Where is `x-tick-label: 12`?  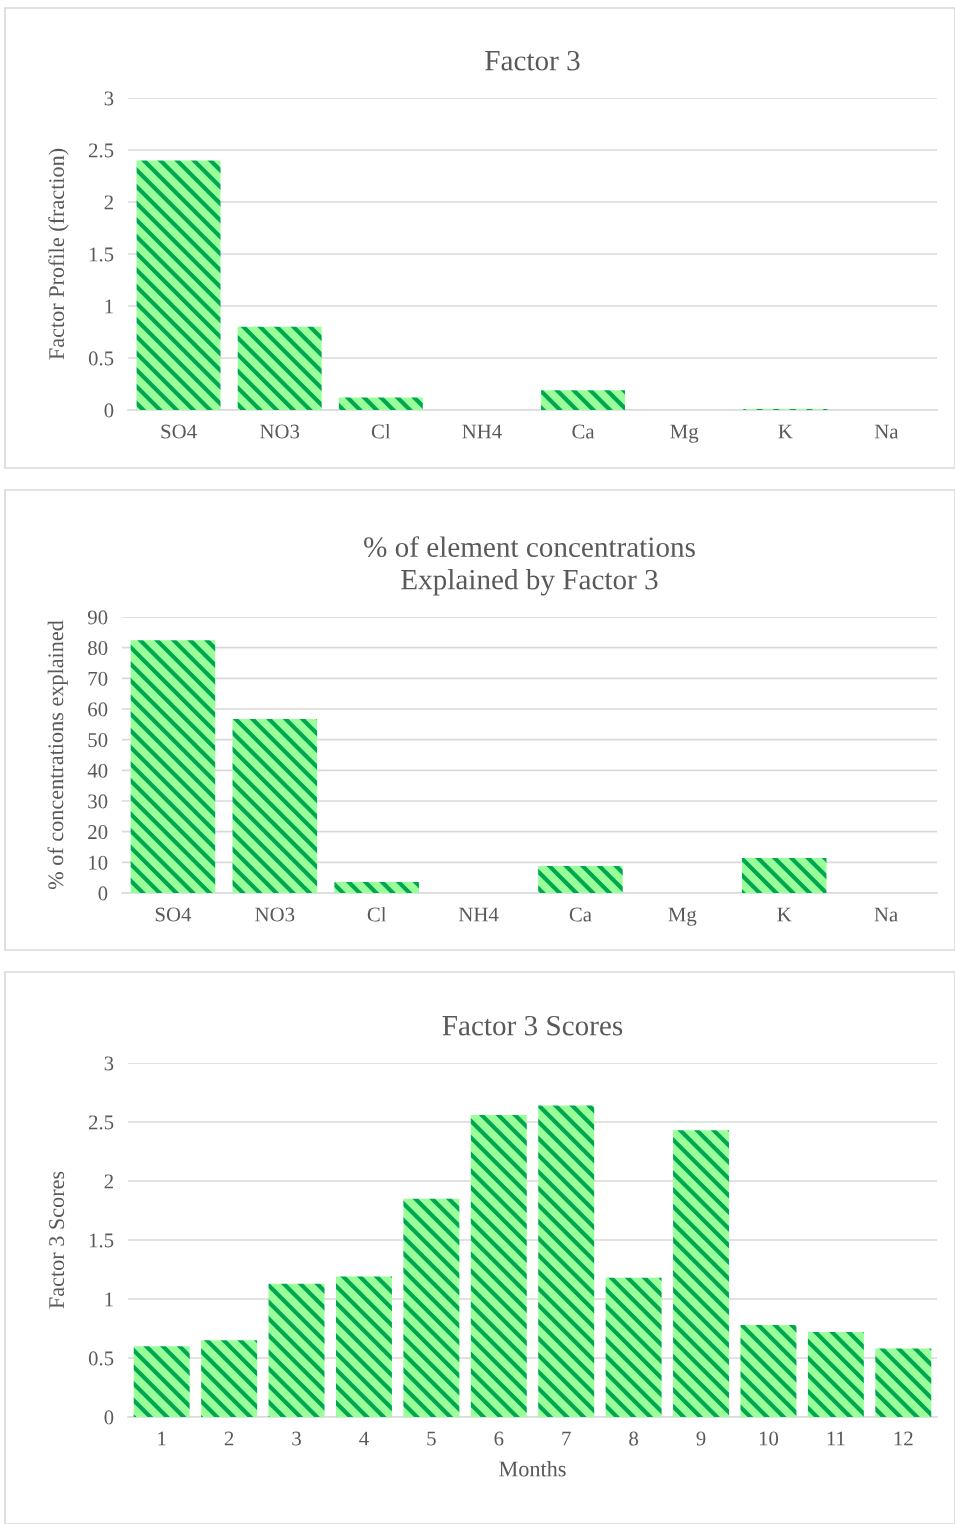 x-tick-label: 12 is located at coordinates (903, 1438).